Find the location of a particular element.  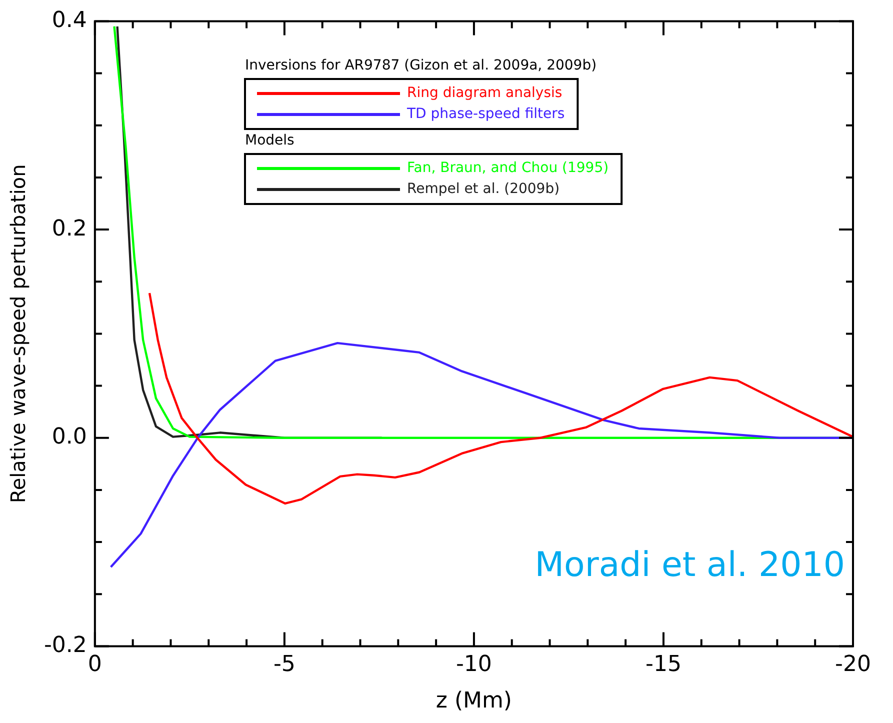

x-tick-label: -20 is located at coordinates (853, 665).